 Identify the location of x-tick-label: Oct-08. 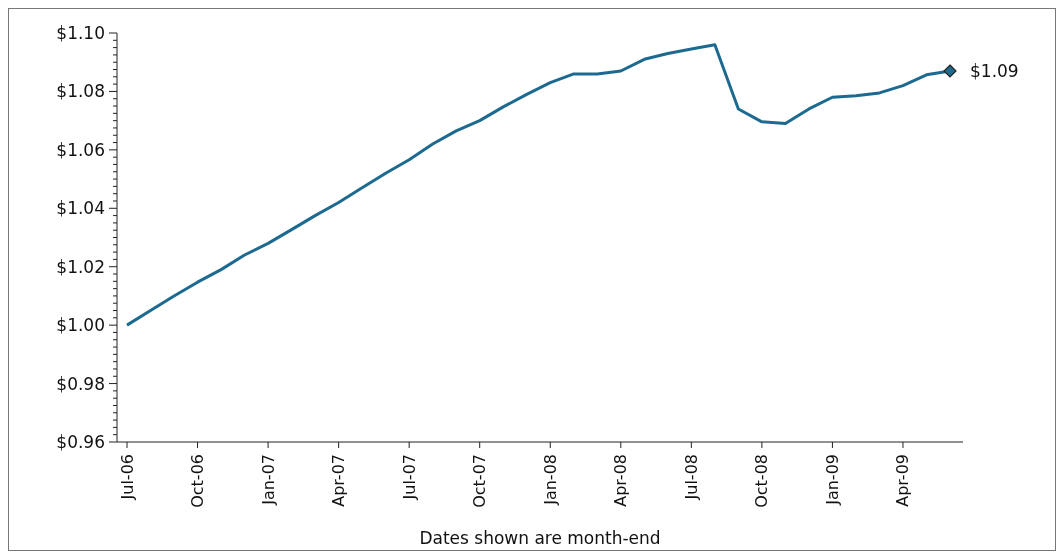
(762, 481).